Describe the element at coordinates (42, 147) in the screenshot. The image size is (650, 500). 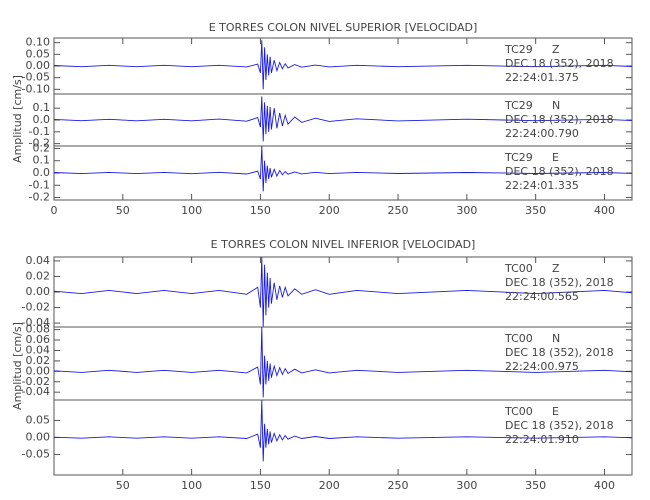
I see `y-tick-label: 0.2` at that location.